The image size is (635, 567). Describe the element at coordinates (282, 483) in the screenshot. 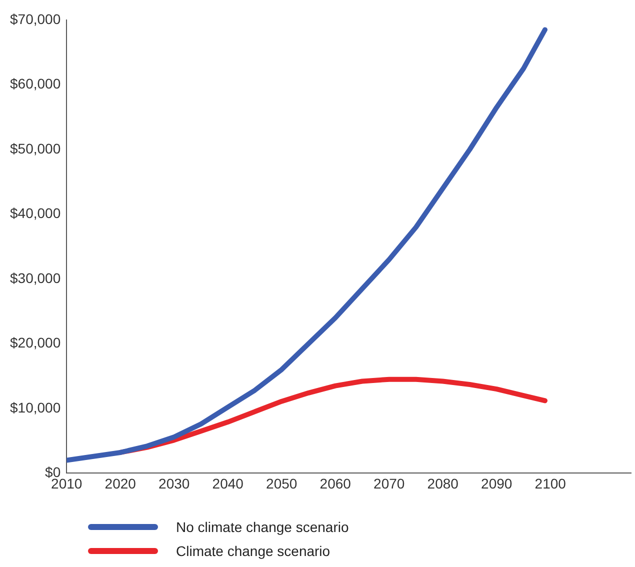

I see `x-tick-label: 2050` at that location.